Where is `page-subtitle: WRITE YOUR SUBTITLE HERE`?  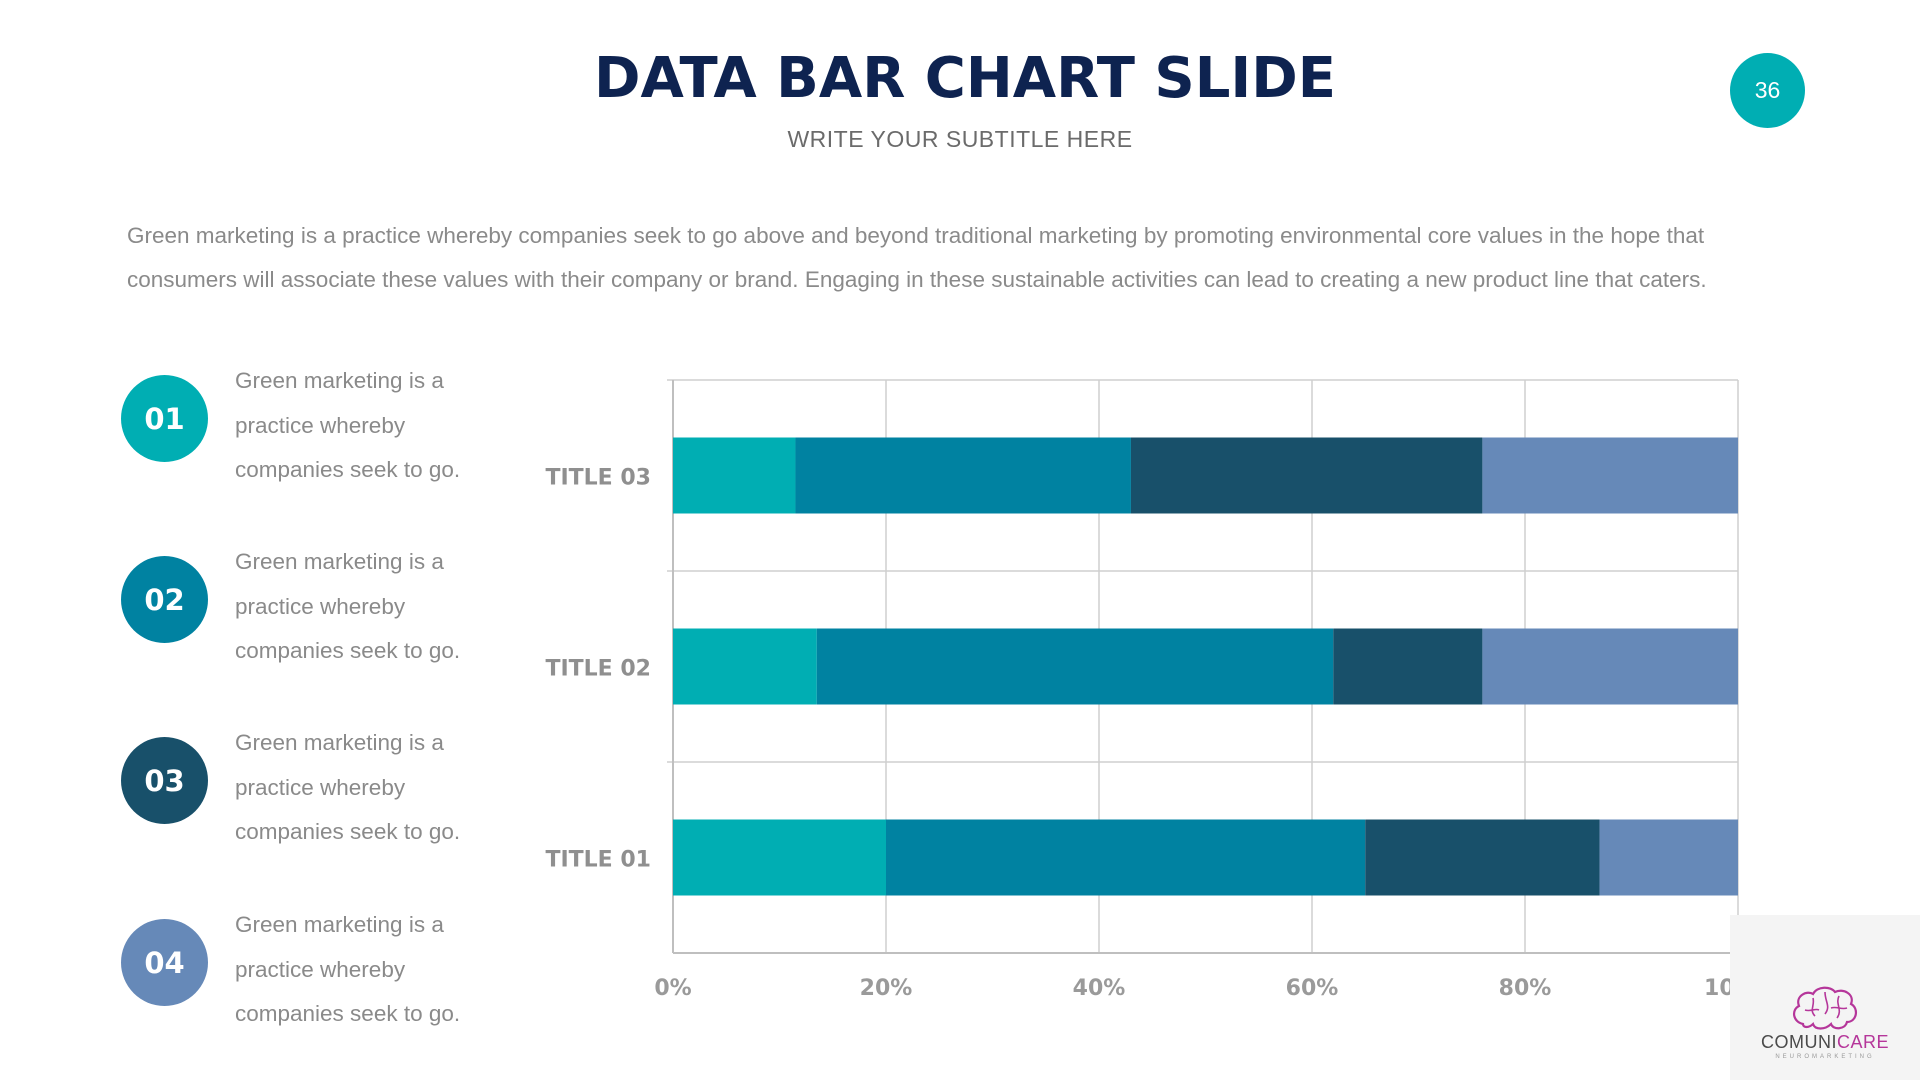
page-subtitle: WRITE YOUR SUBTITLE HERE is located at coordinates (960, 139).